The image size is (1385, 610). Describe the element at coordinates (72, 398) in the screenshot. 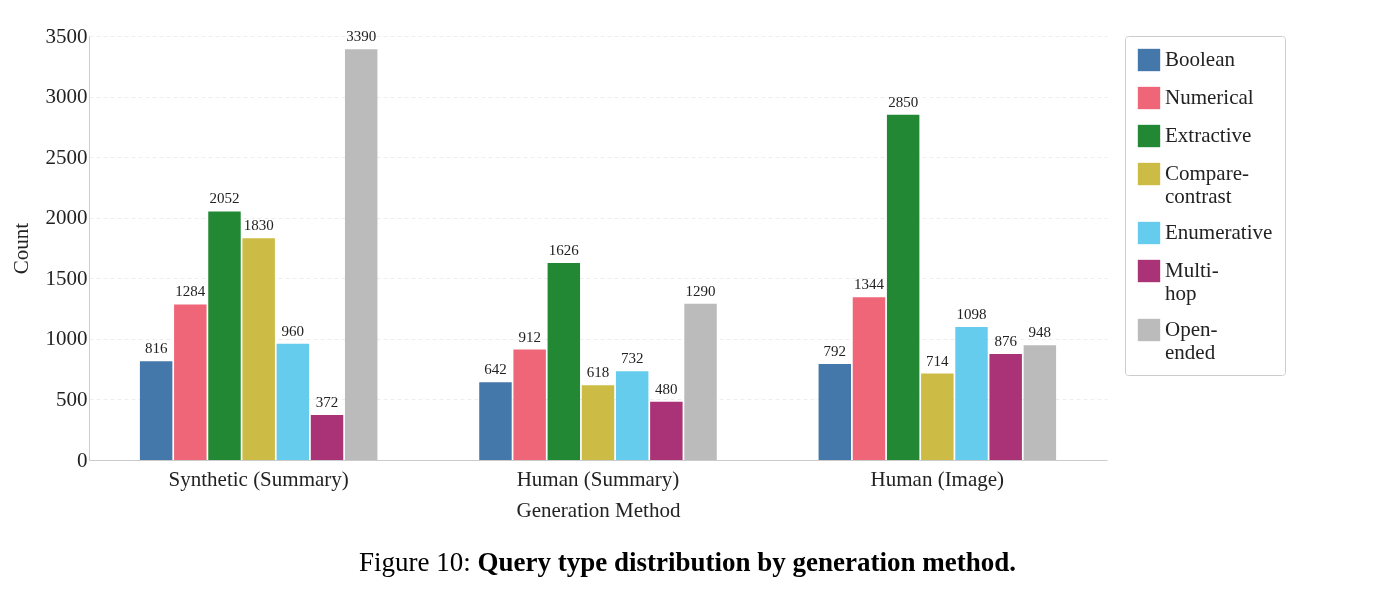

I see `y-tick-label: 500` at that location.